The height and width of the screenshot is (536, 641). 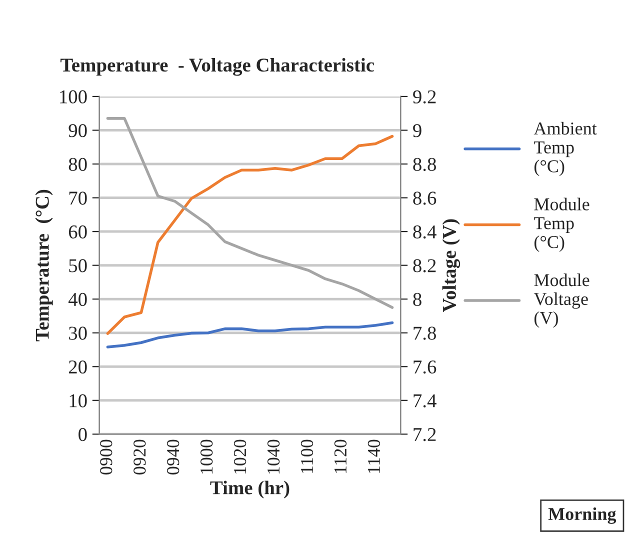 I want to click on y2-tick-label: 8, so click(x=417, y=299).